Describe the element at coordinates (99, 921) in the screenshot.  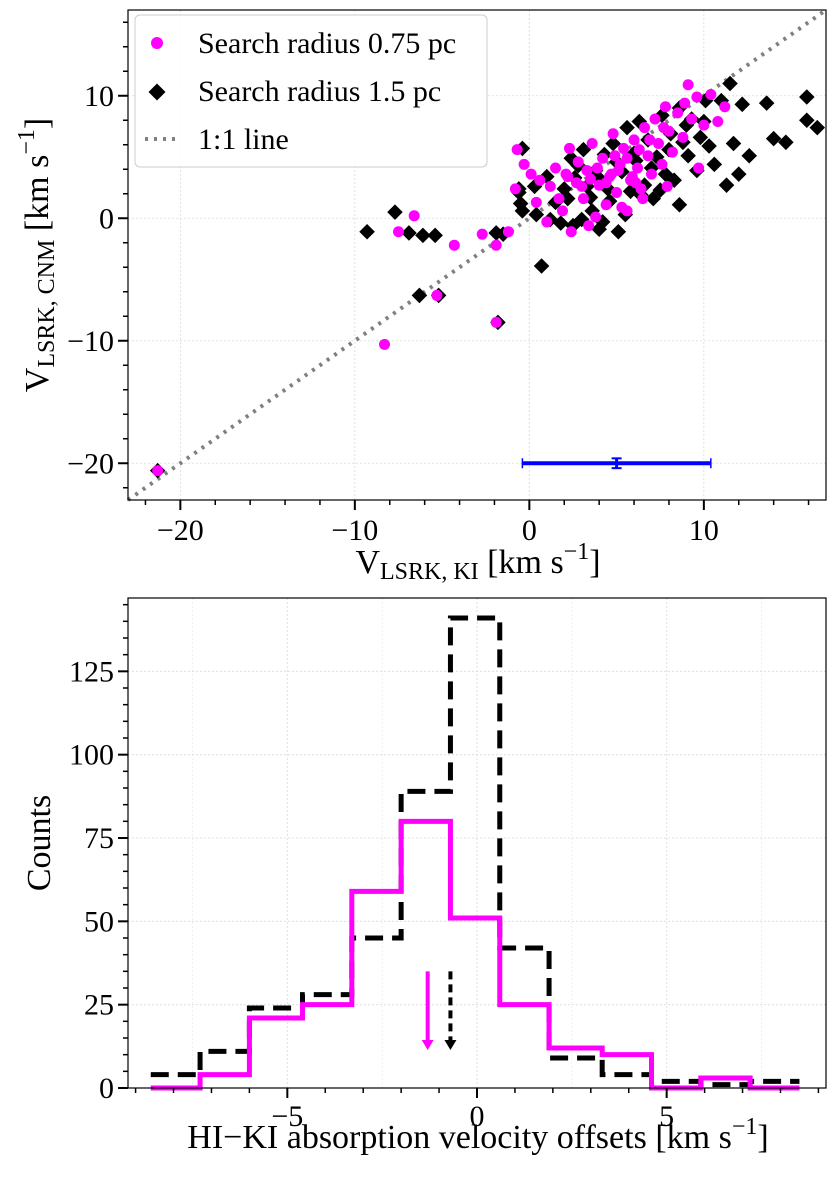
I see `y-tick-label: 50` at that location.